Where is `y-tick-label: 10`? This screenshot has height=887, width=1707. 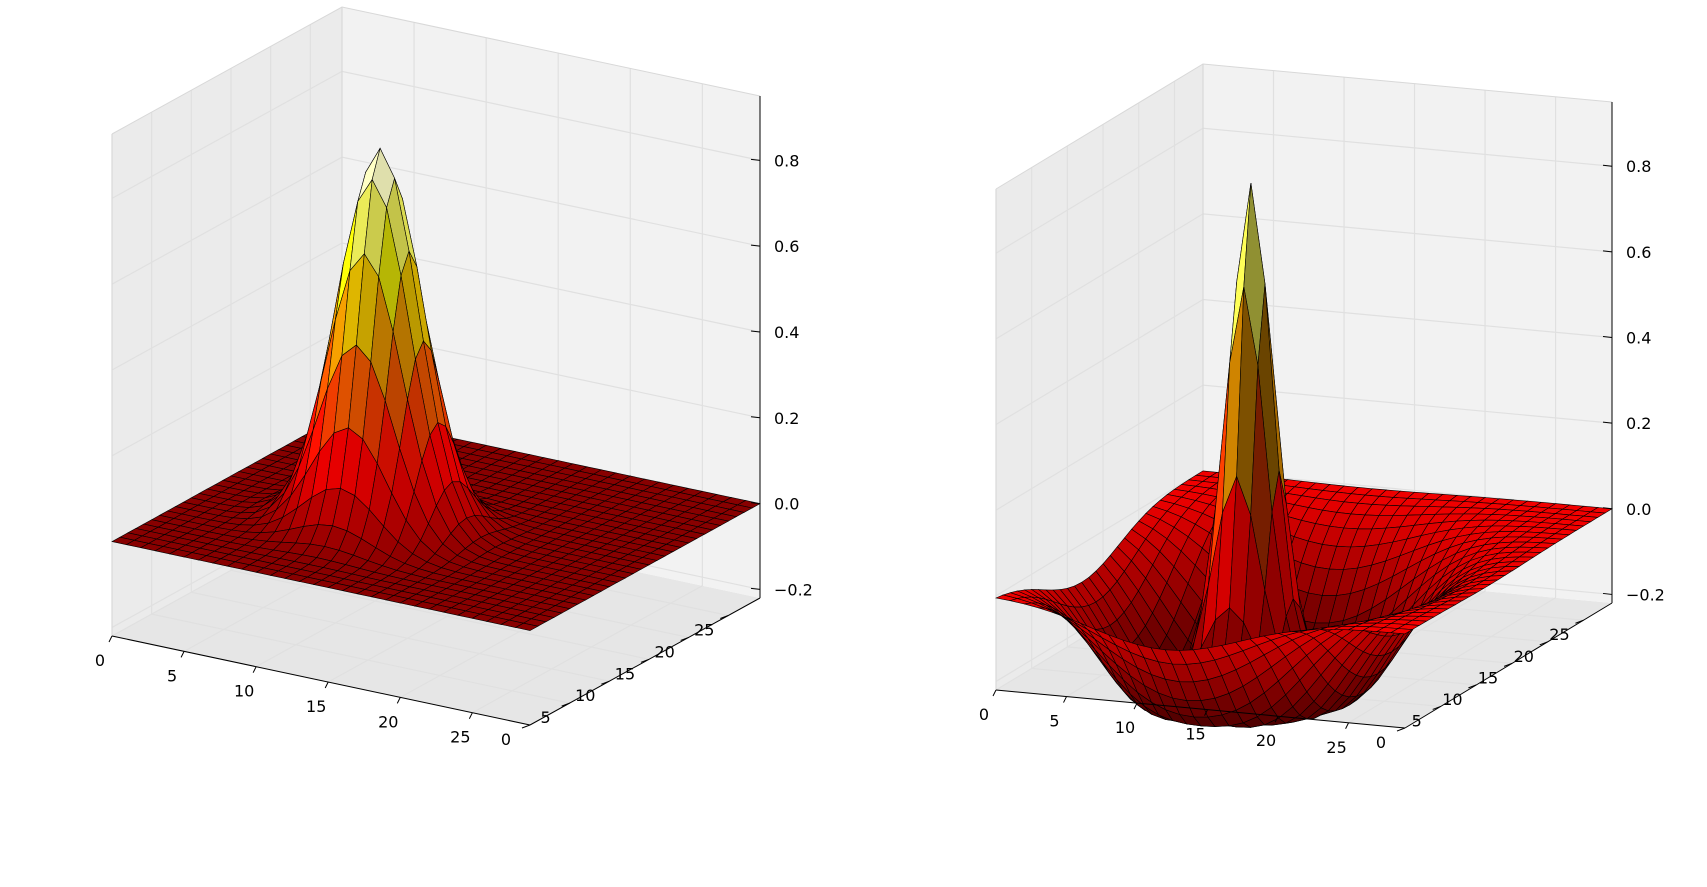
y-tick-label: 10 is located at coordinates (585, 695).